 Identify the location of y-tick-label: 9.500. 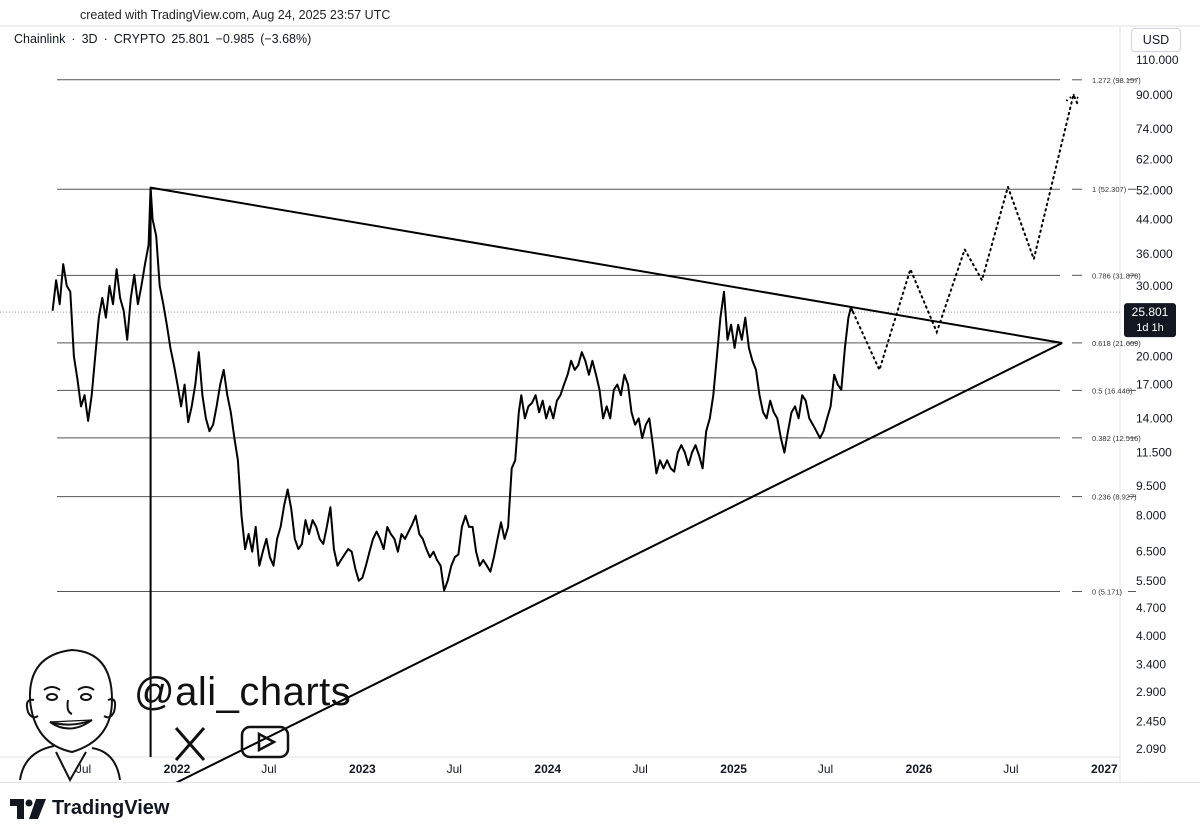
(1151, 486).